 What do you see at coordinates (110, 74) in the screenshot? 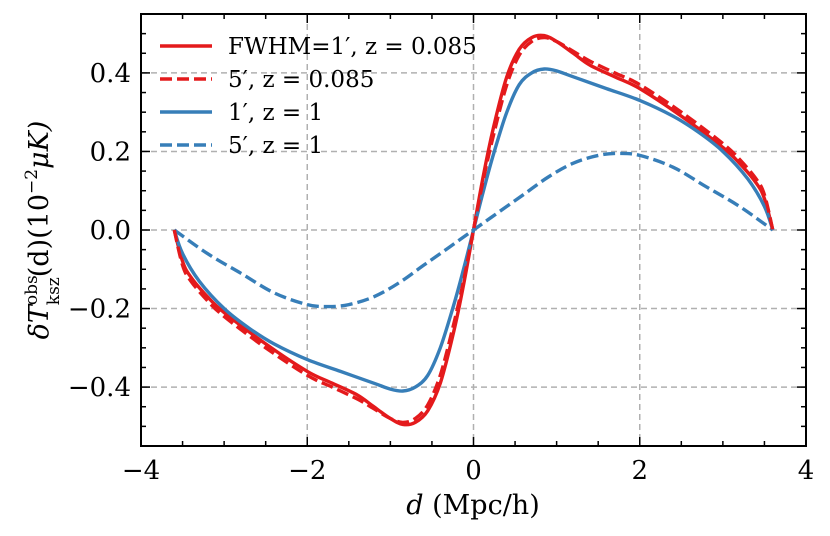
I see `y-tick-label: 0.4` at bounding box center [110, 74].